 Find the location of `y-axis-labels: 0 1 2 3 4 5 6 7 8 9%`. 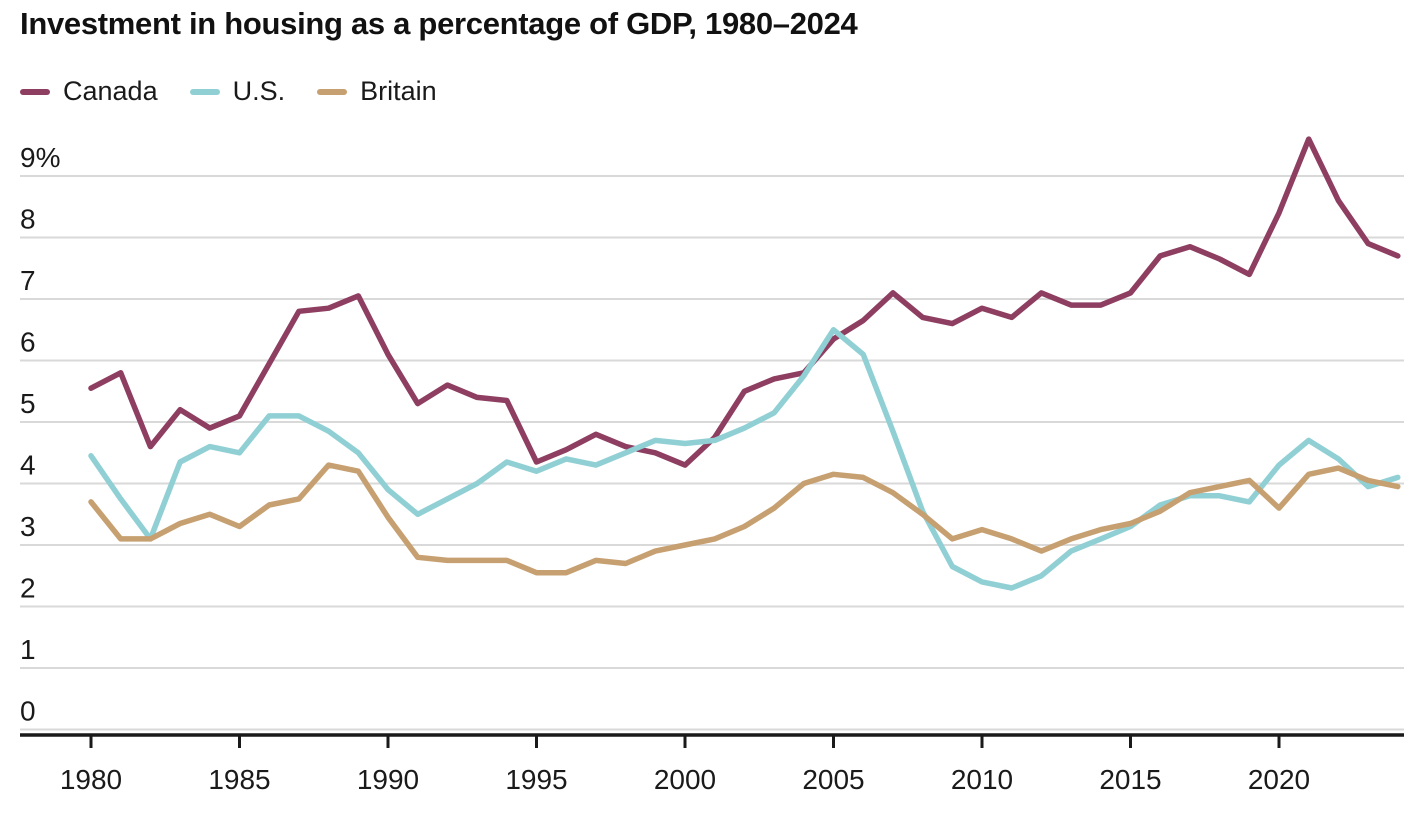

y-axis-labels: 0 1 2 3 4 5 6 7 8 9% is located at coordinates (40, 434).